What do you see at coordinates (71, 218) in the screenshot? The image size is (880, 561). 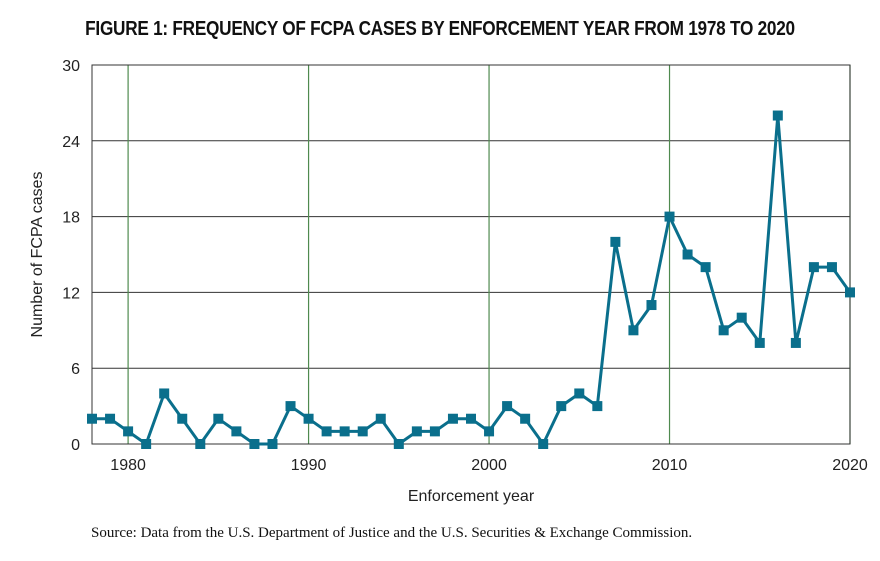 I see `y-tick-label: 18` at bounding box center [71, 218].